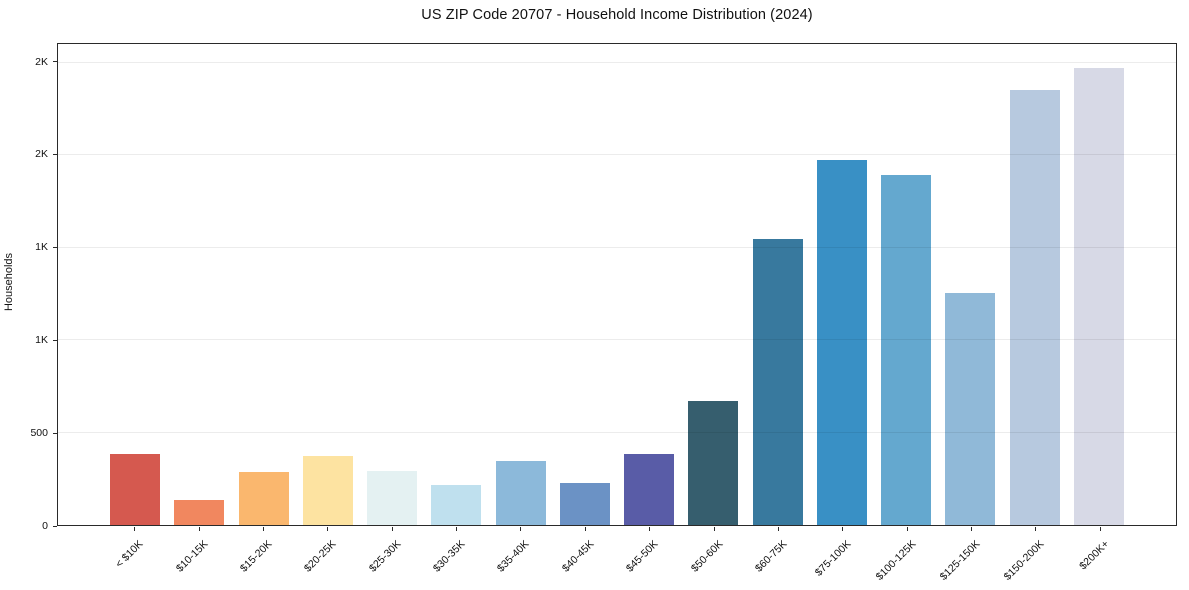  What do you see at coordinates (39, 433) in the screenshot?
I see `y-tick-label: 500` at bounding box center [39, 433].